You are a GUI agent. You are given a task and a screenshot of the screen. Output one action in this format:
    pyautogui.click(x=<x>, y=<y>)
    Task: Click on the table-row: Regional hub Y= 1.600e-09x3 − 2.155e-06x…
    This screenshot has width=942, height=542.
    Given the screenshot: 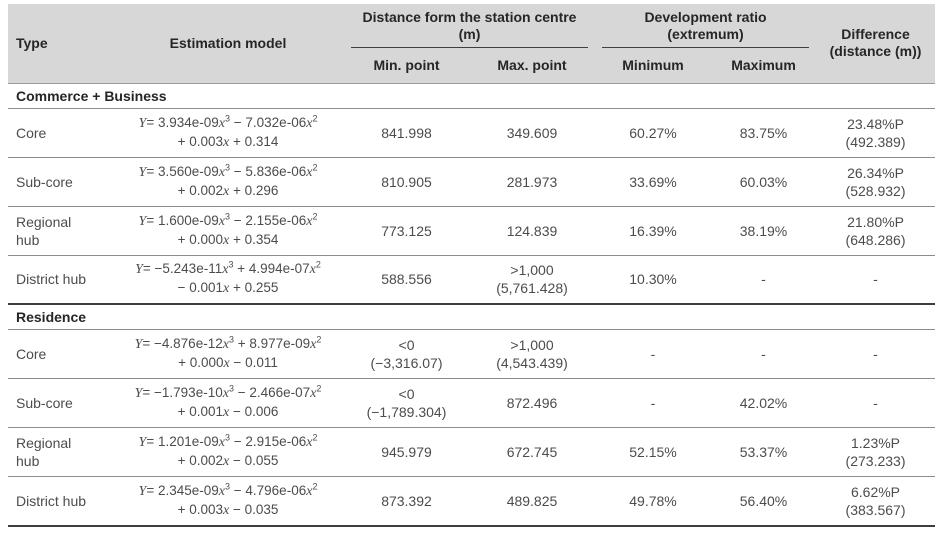 What is the action you would take?
    pyautogui.click(x=472, y=231)
    